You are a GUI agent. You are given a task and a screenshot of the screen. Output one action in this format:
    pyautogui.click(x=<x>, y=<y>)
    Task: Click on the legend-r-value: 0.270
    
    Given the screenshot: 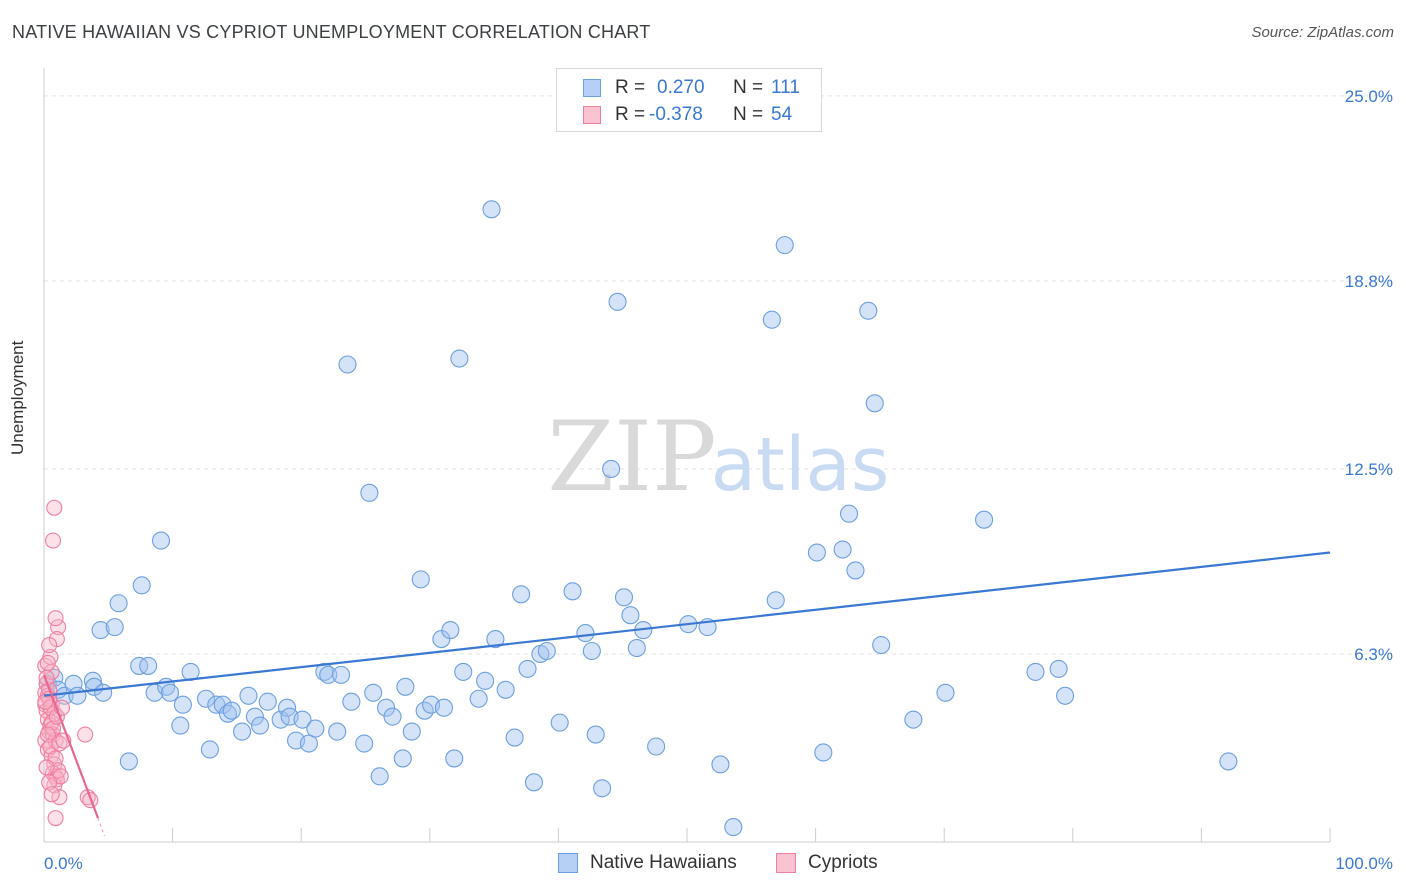 What is the action you would take?
    pyautogui.click(x=681, y=87)
    